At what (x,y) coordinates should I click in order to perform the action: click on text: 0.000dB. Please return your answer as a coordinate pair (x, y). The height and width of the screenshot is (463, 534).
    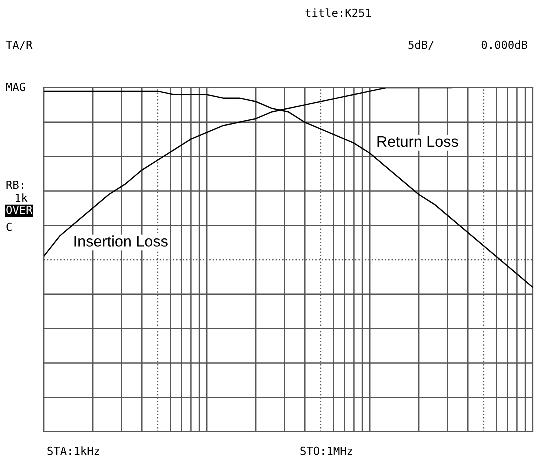
    Looking at the image, I should click on (505, 45).